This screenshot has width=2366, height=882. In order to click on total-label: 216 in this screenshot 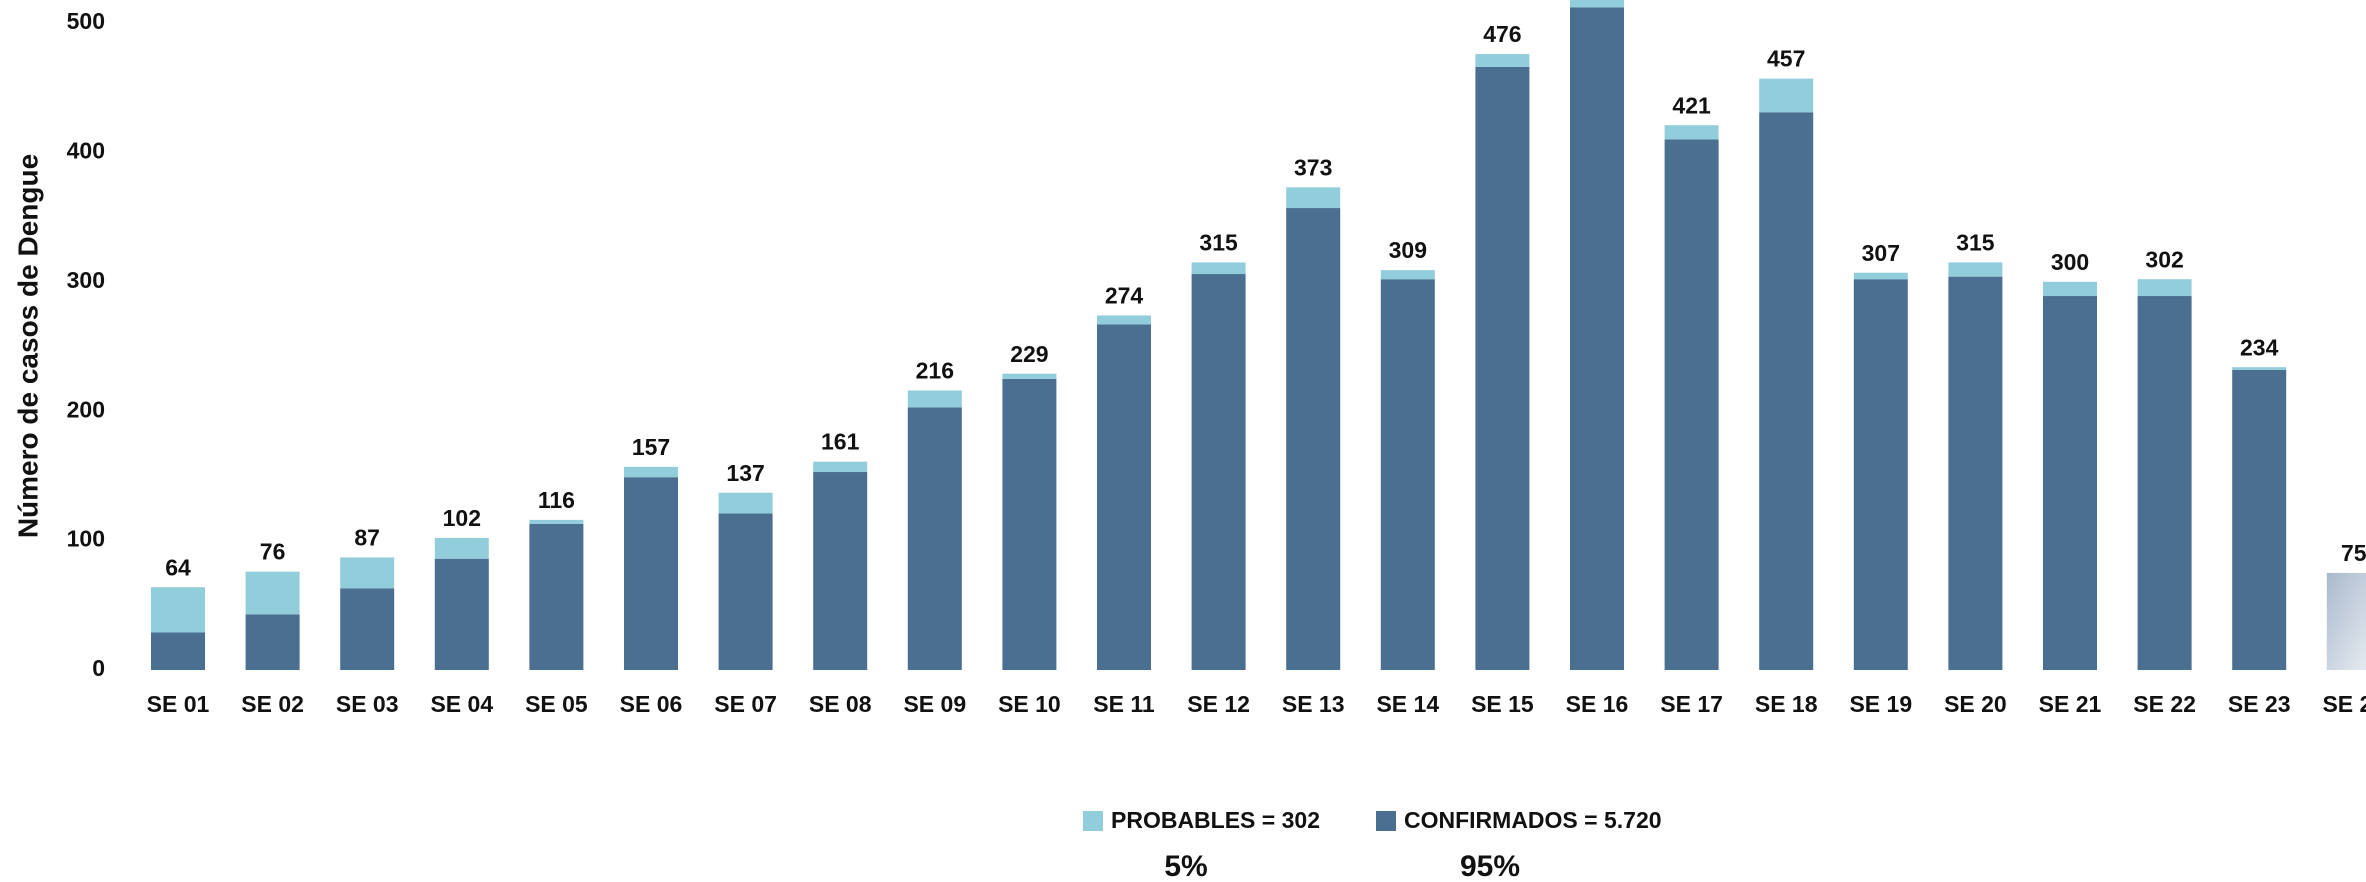, I will do `click(935, 371)`.